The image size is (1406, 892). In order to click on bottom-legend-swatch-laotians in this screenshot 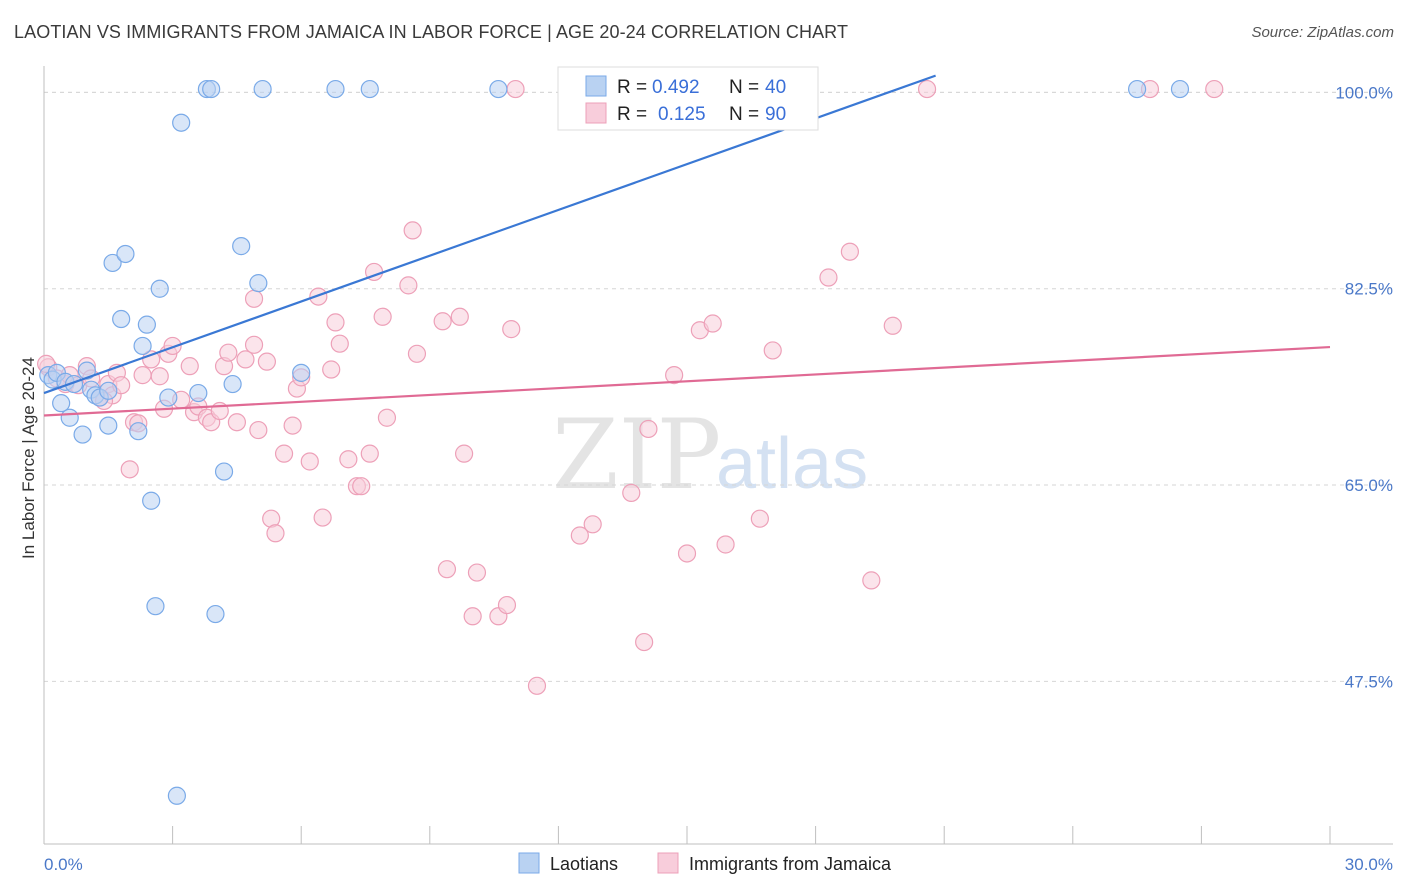, I will do `click(529, 863)`.